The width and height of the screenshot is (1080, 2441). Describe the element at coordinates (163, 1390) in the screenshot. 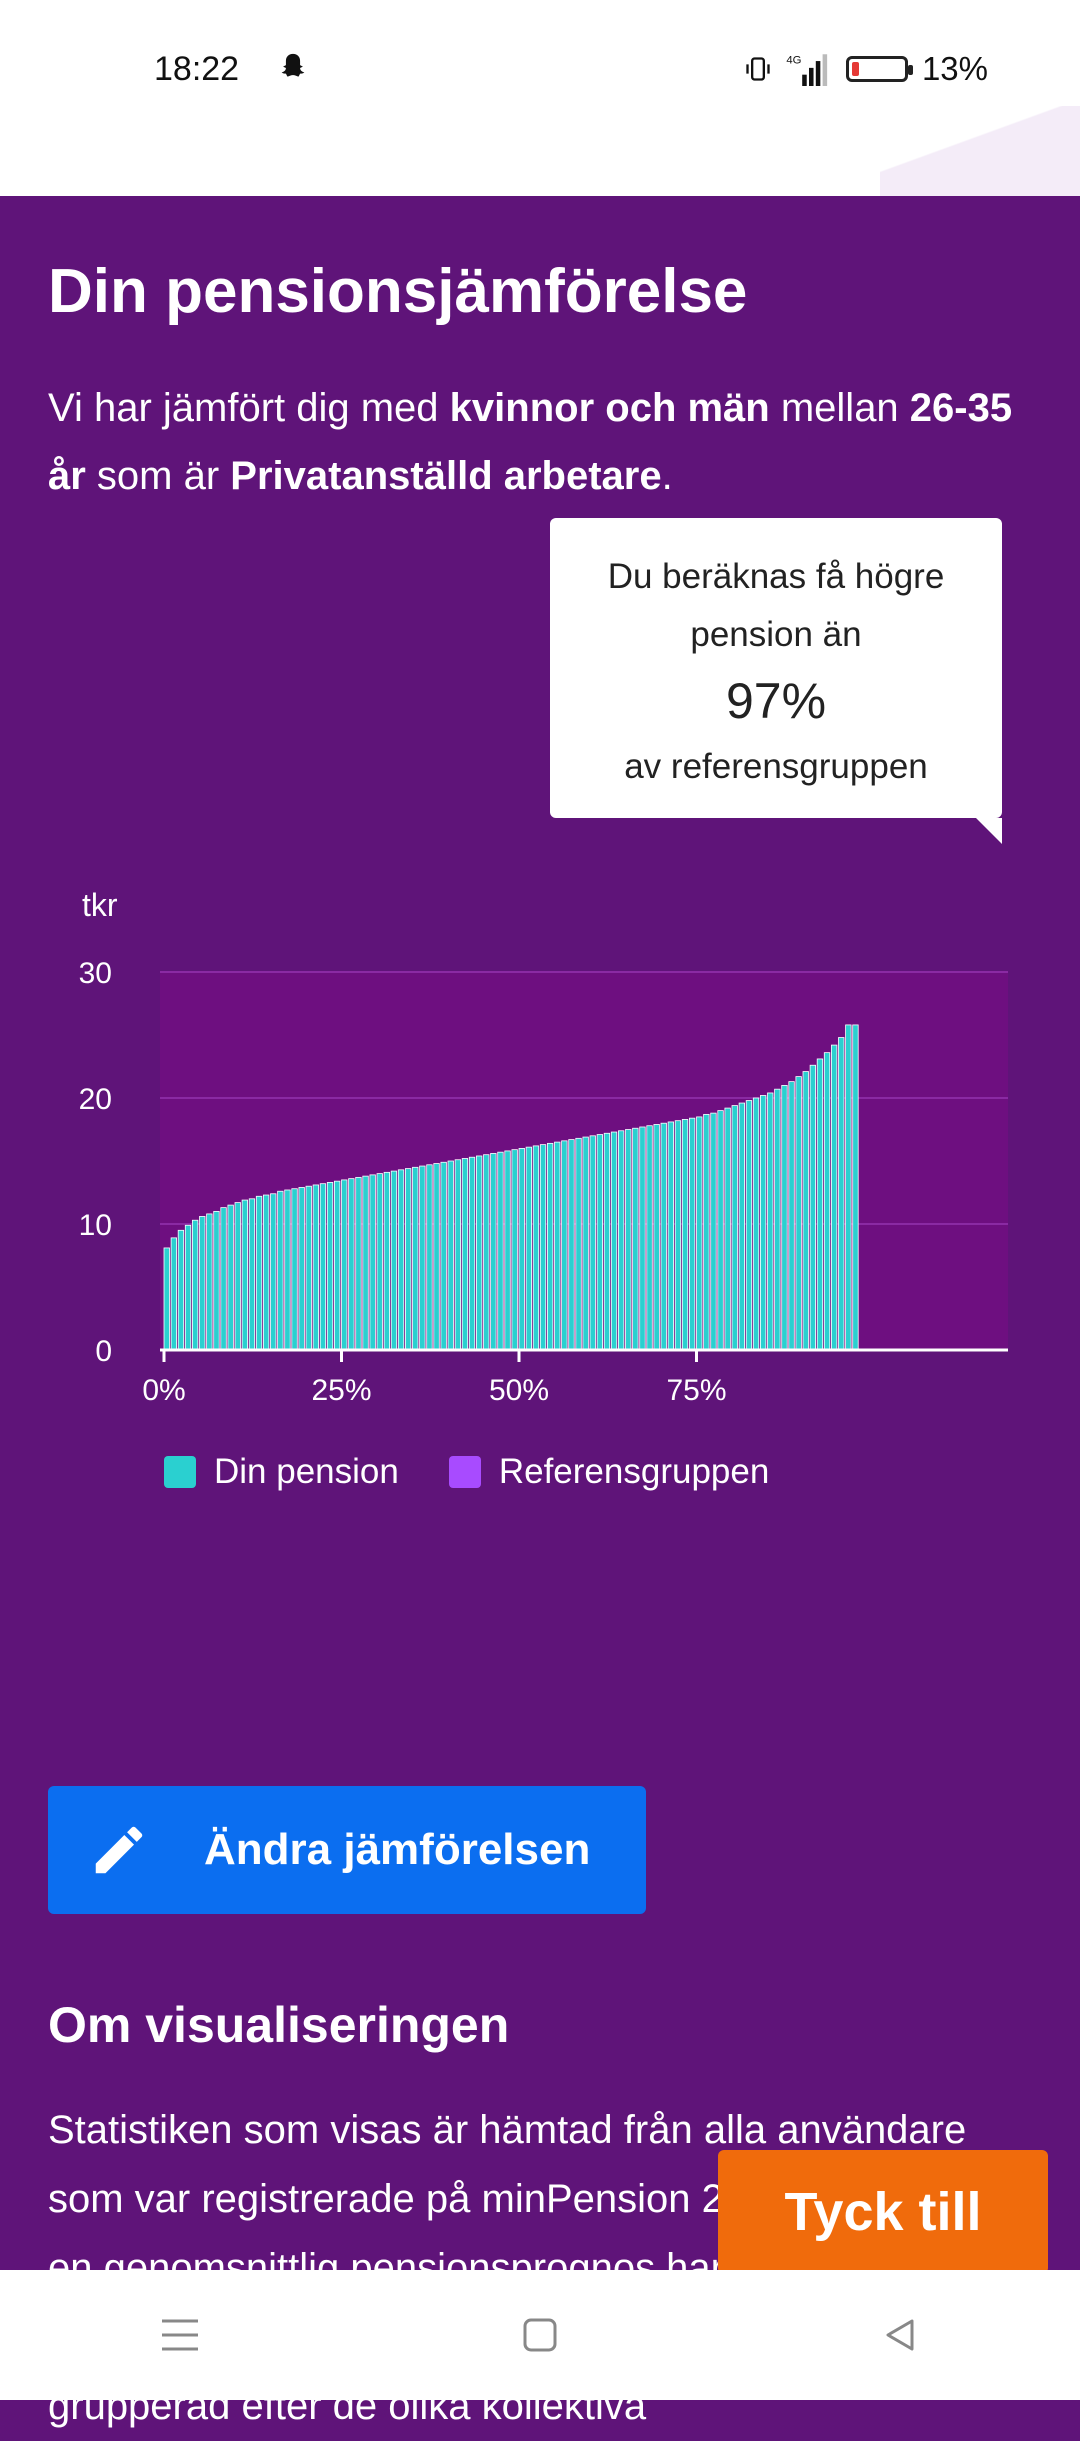

I see `x-tick-label: 0%` at that location.